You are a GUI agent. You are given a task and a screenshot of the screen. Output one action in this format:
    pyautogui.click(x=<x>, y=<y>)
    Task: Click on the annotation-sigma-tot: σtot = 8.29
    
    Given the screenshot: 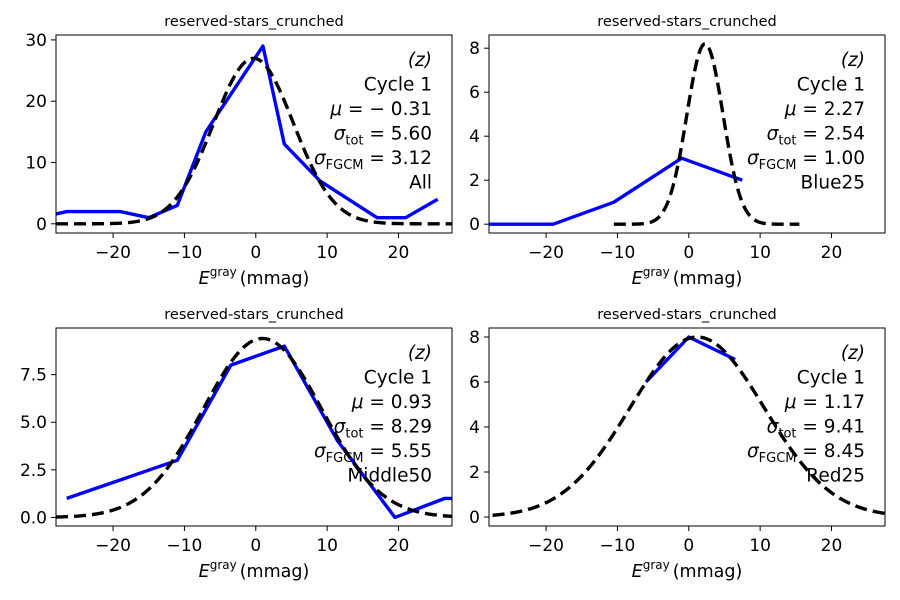 What is the action you would take?
    pyautogui.click(x=383, y=429)
    